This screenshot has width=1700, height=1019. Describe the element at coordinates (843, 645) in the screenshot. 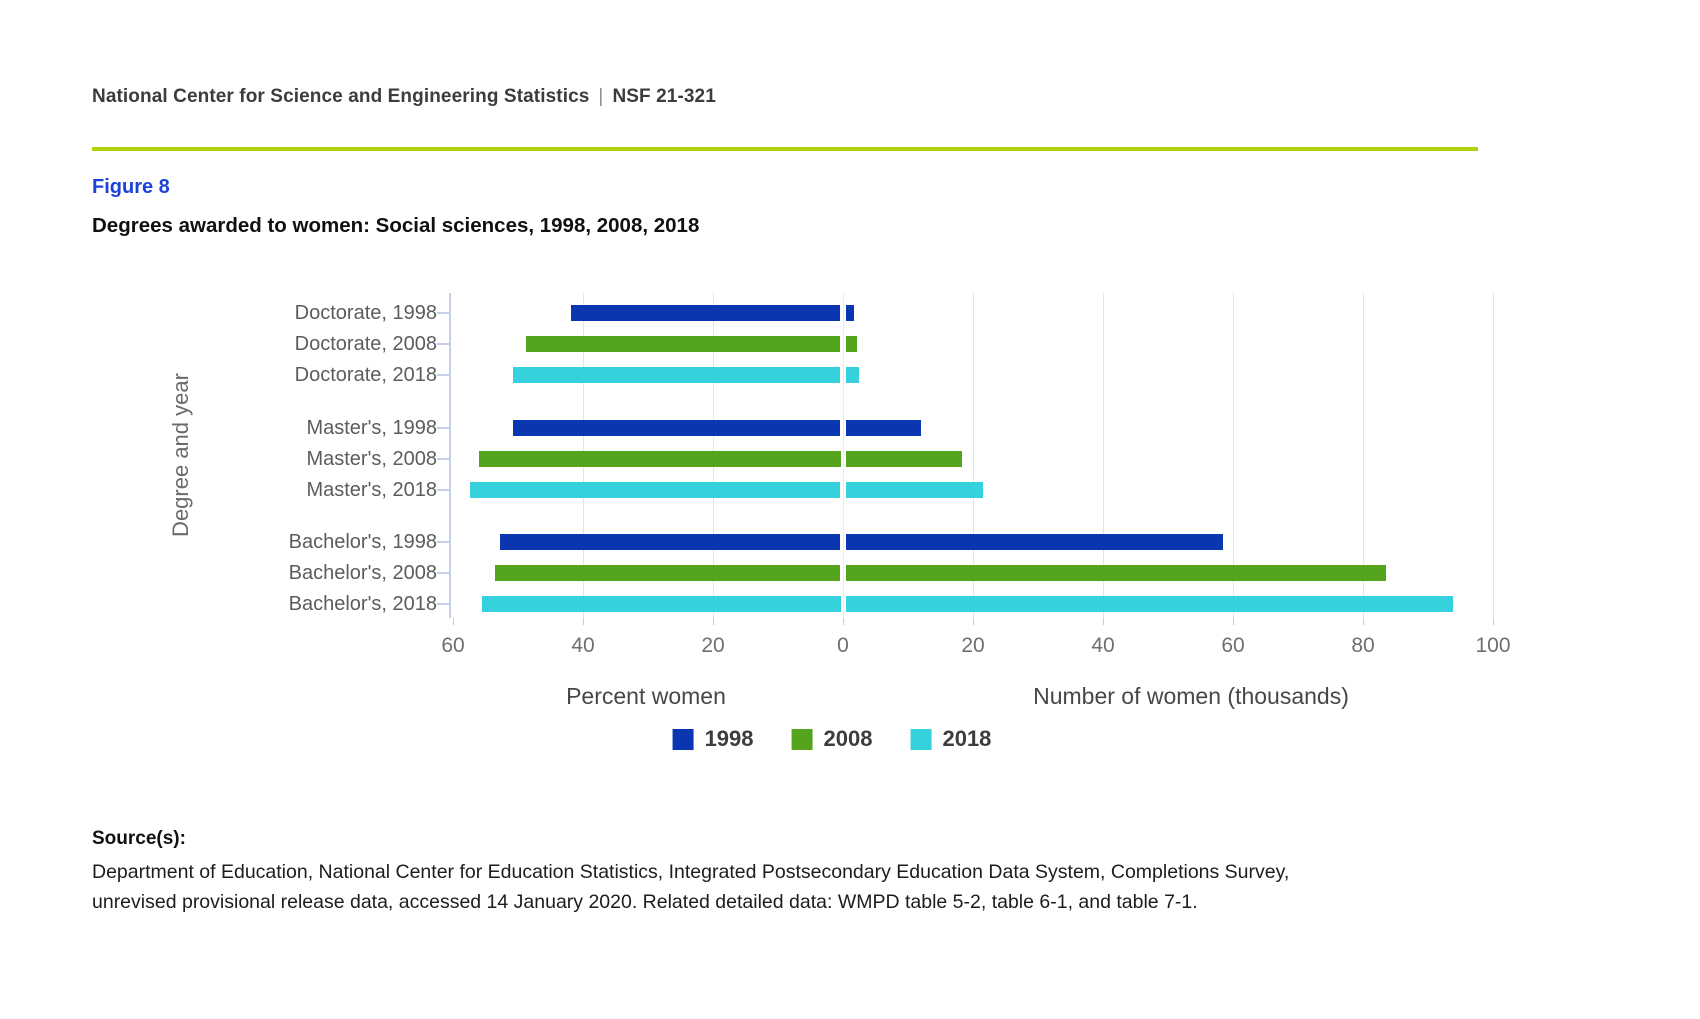

I see `x-tick-label: 0` at that location.